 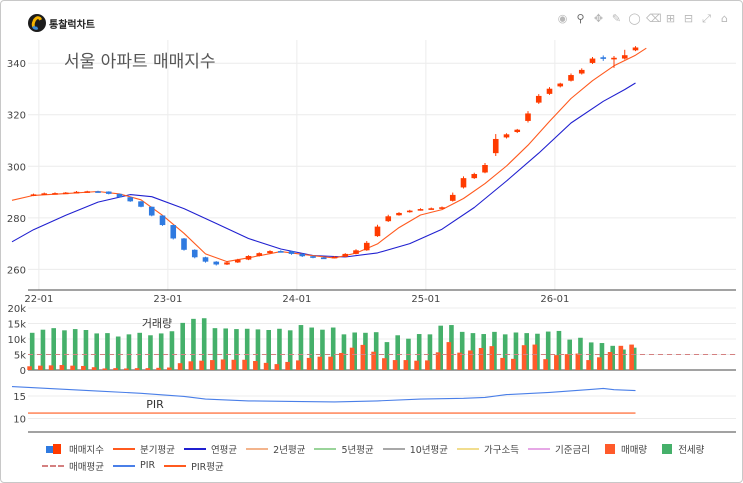 What do you see at coordinates (654, 18) in the screenshot?
I see `erase-icon: ⌫` at bounding box center [654, 18].